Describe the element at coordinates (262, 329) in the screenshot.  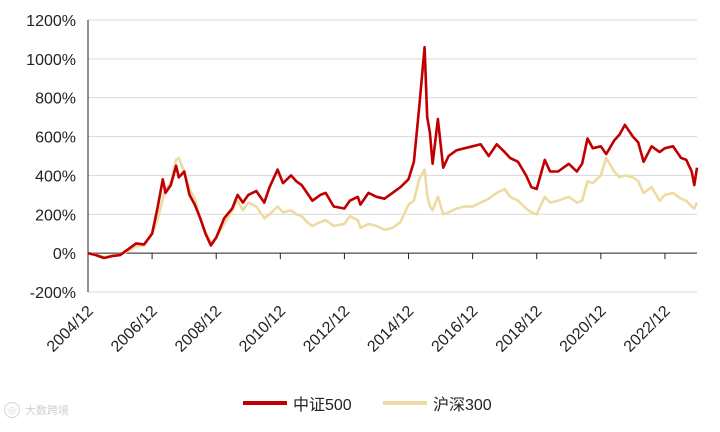
I see `x-tick-label: 2010/12` at that location.